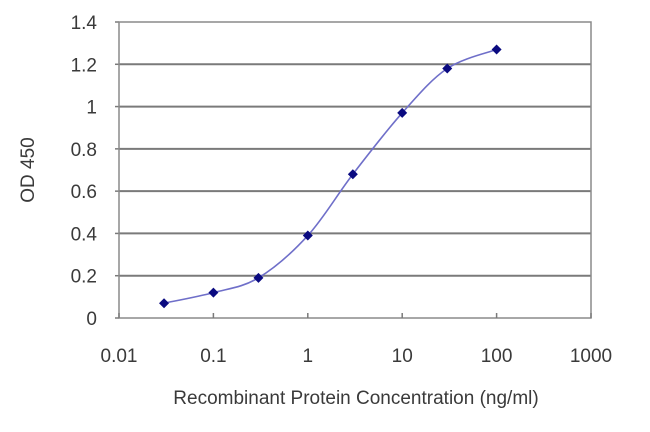  I want to click on x-tick-label: 0.01, so click(119, 356).